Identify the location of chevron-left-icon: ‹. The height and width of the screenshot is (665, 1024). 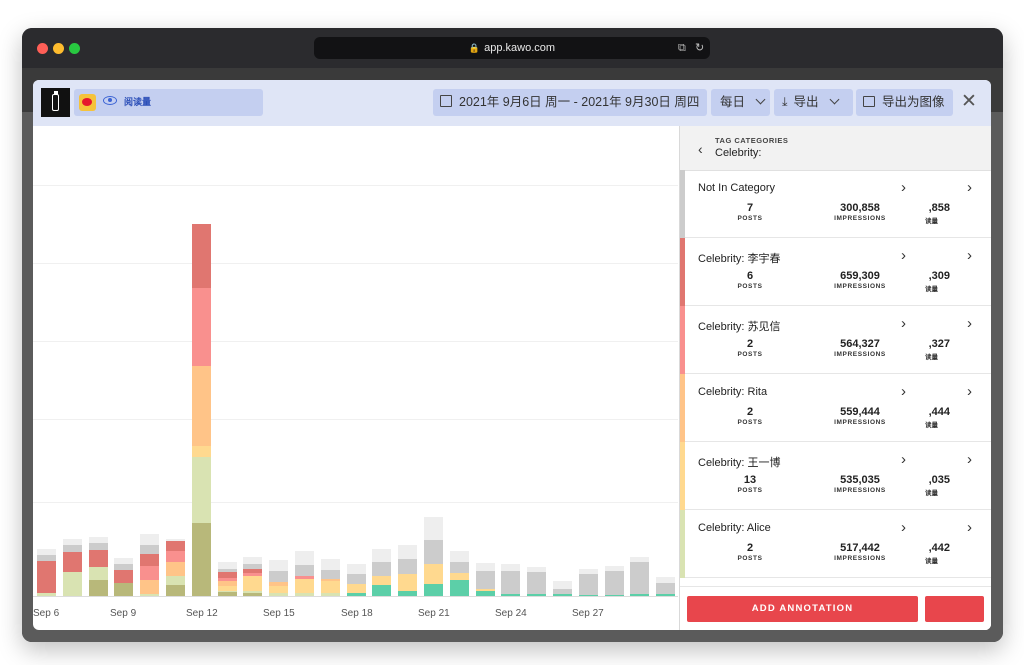
(700, 149).